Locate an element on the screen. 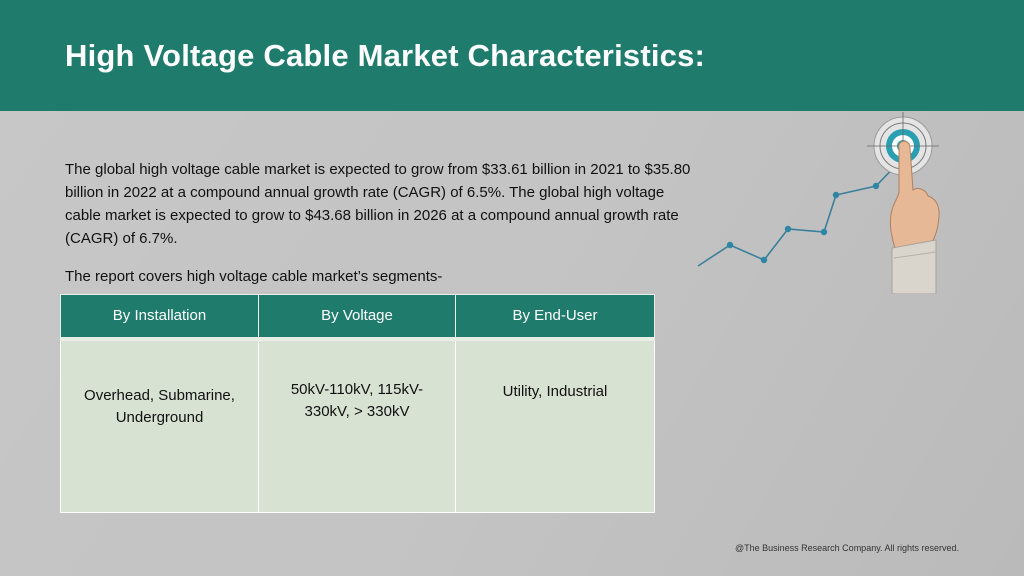  column-header-voltage: By Voltage is located at coordinates (357, 317).